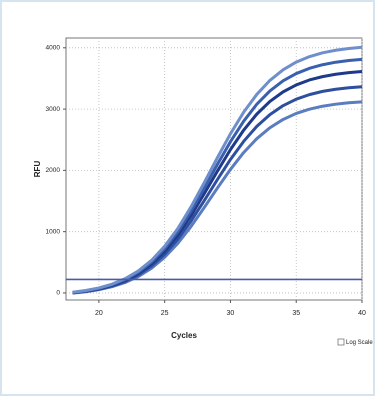  Describe the element at coordinates (296, 313) in the screenshot. I see `x-tick-label: 35` at that location.